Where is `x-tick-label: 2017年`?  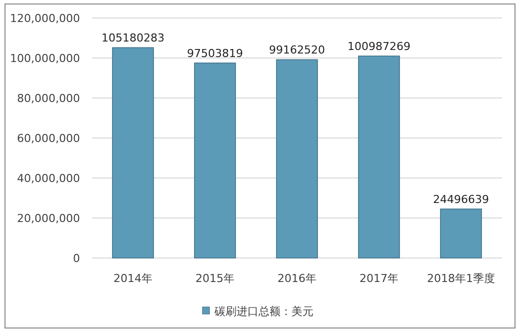
x-tick-label: 2017年 is located at coordinates (379, 278).